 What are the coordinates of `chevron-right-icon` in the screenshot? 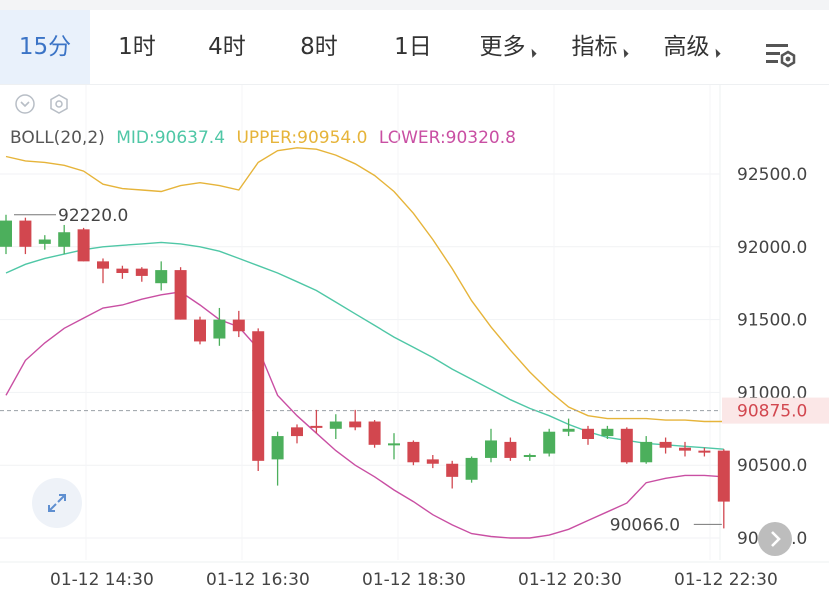 It's located at (776, 539).